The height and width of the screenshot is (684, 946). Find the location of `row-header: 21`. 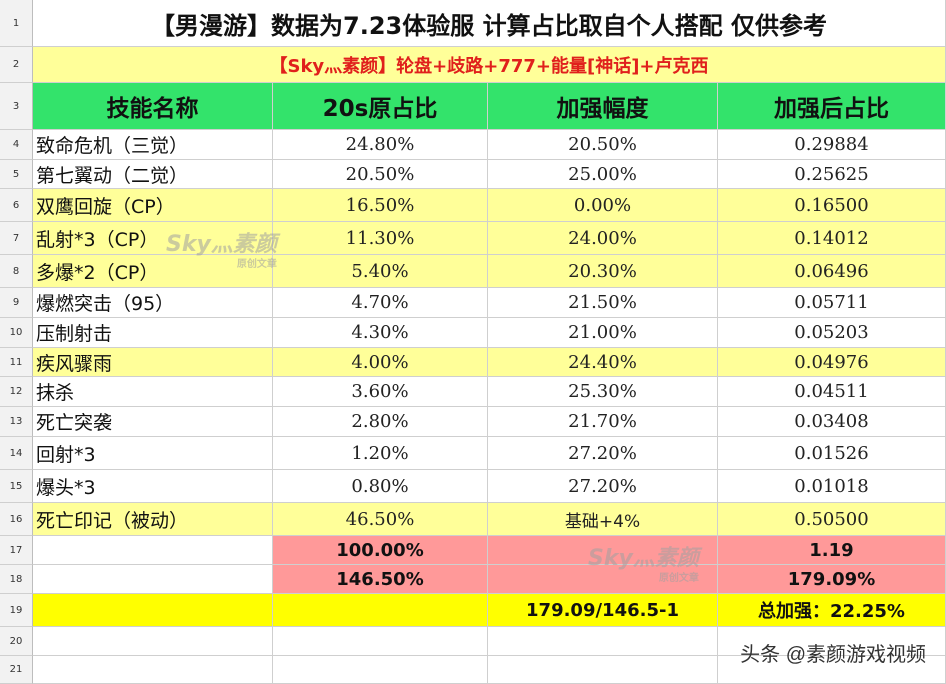

row-header: 21 is located at coordinates (16, 670).